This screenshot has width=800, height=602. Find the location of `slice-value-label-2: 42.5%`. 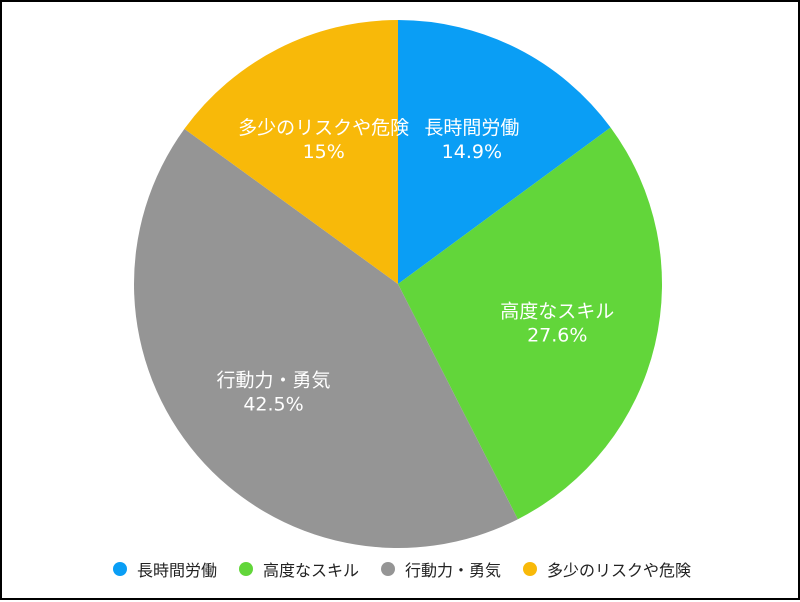

slice-value-label-2: 42.5% is located at coordinates (273, 404).